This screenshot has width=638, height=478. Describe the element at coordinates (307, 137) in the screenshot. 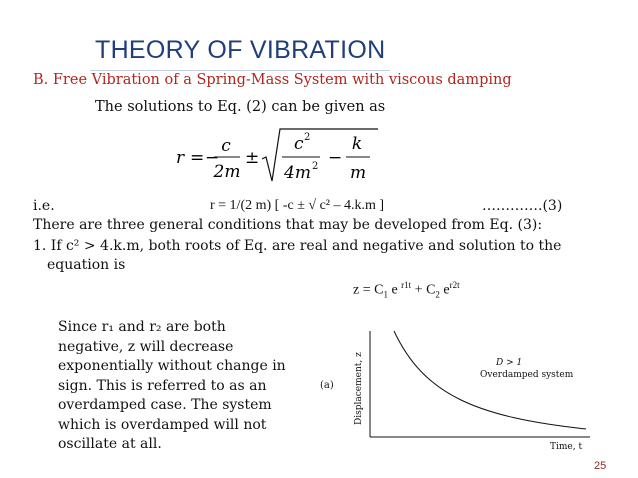

I see `eq-c2-exp: 2` at that location.